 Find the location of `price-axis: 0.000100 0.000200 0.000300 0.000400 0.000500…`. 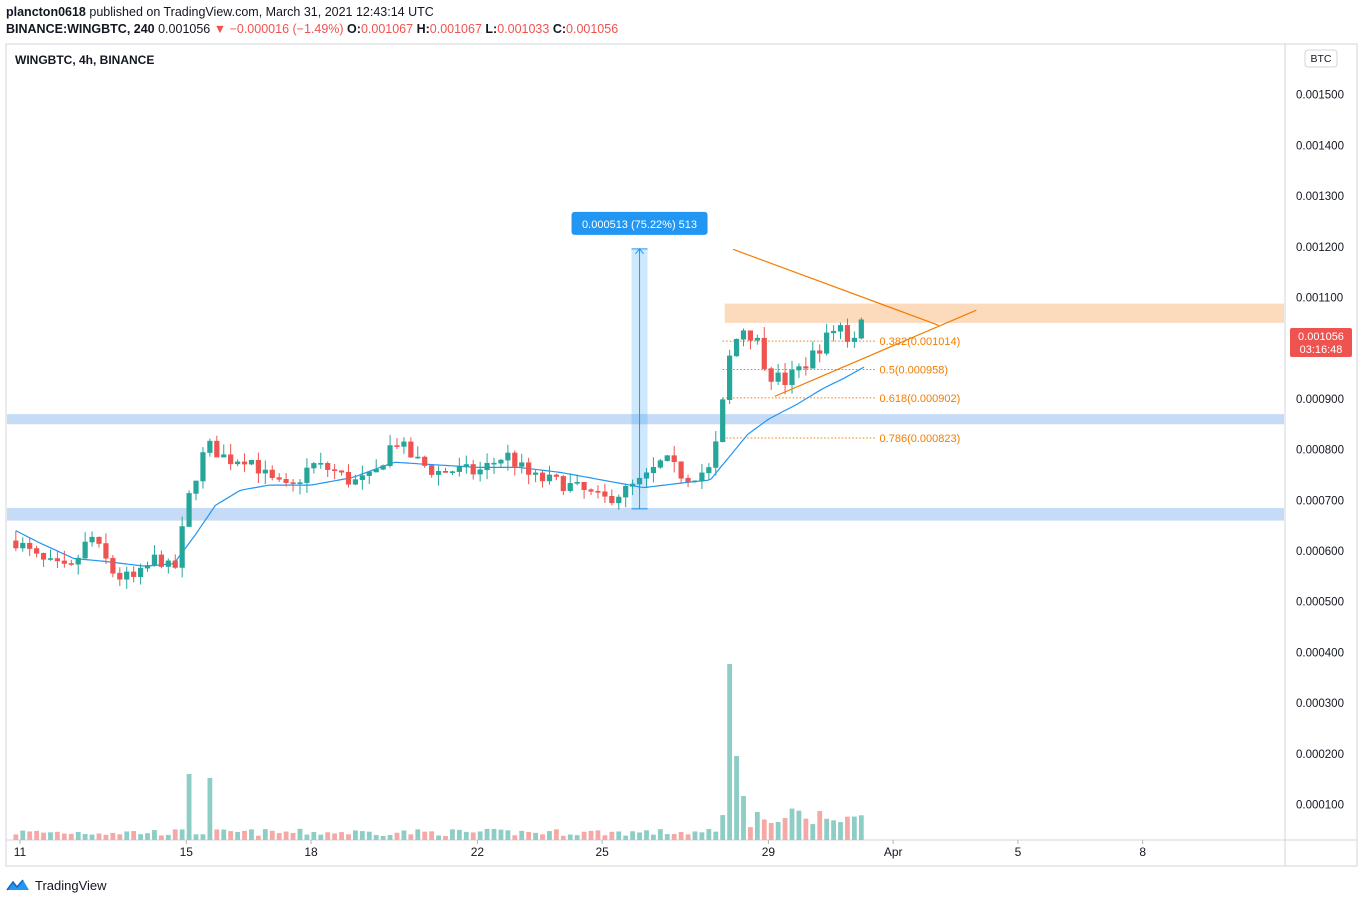

price-axis: 0.000100 0.000200 0.000300 0.000400 0.000500… is located at coordinates (1320, 451).